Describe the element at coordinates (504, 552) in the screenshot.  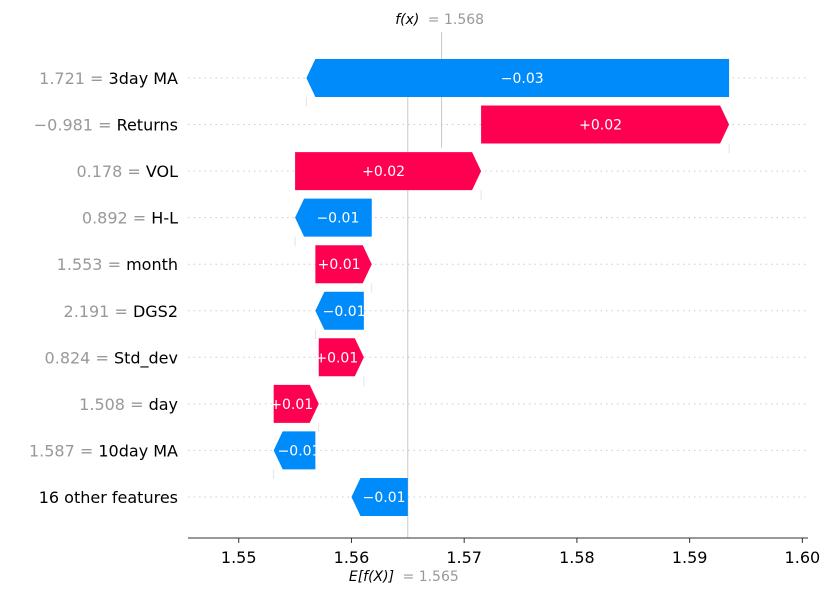
I see `x-axis: 1.55 1.56 1.57 1.58 1.59 1.60` at that location.